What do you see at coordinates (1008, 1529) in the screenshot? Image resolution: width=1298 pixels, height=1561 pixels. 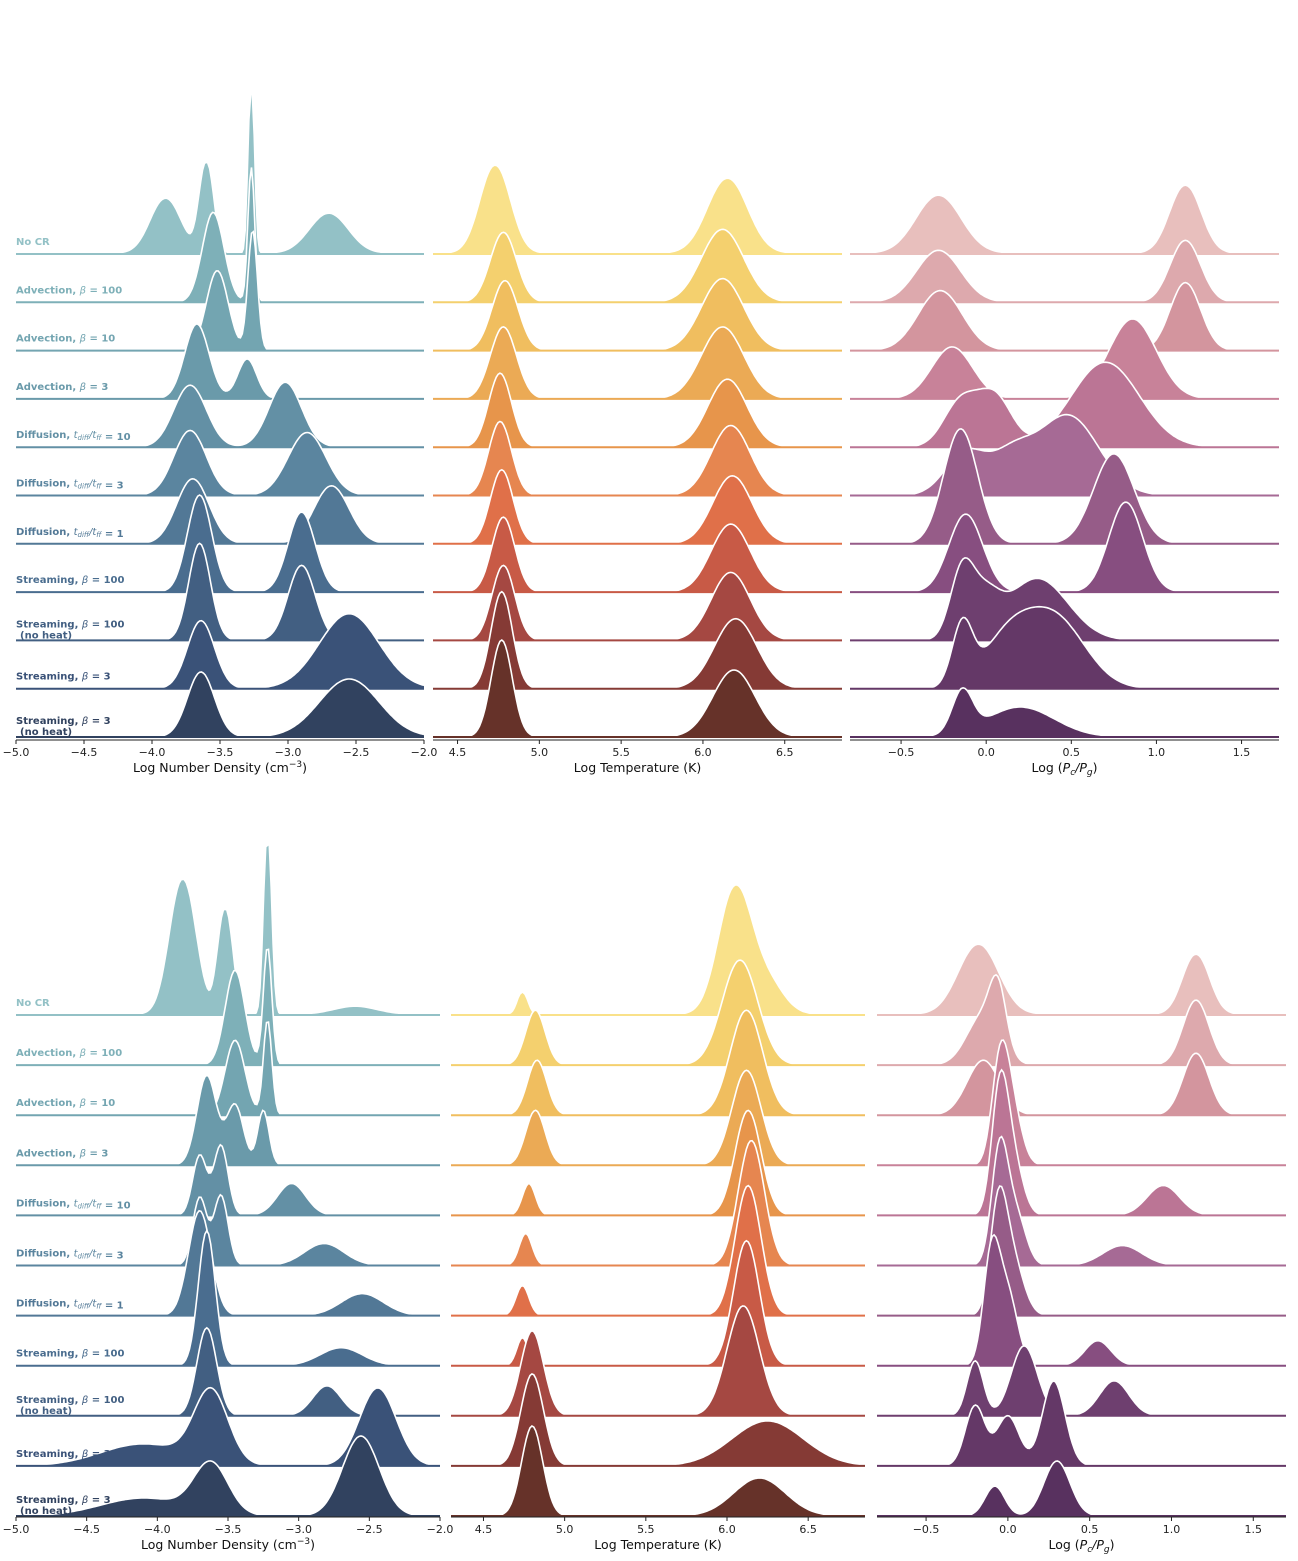 I see `x-tick-label: 0.0` at bounding box center [1008, 1529].